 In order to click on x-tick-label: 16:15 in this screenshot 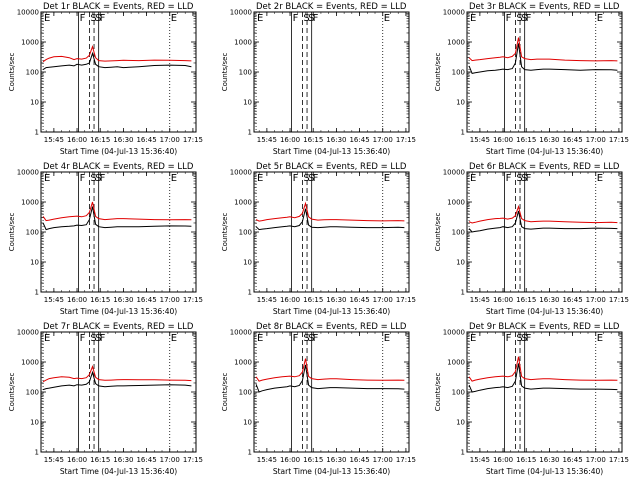, I will do `click(526, 300)`.